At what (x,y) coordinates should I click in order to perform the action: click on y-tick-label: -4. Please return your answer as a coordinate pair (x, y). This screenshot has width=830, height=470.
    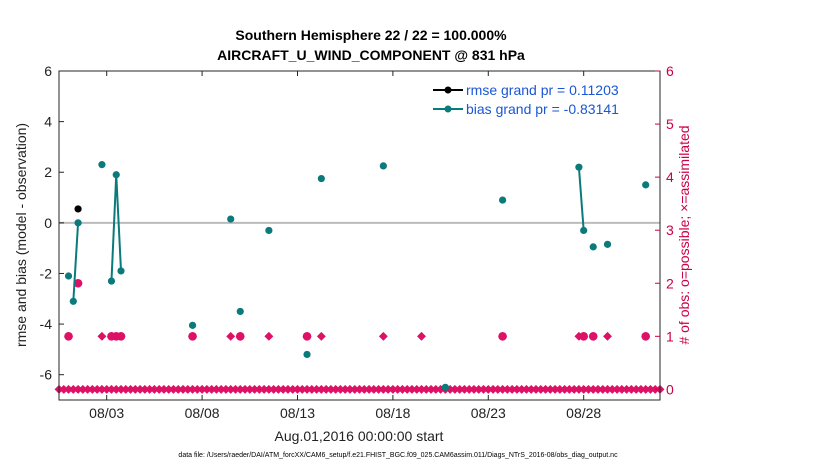
    Looking at the image, I should click on (46, 324).